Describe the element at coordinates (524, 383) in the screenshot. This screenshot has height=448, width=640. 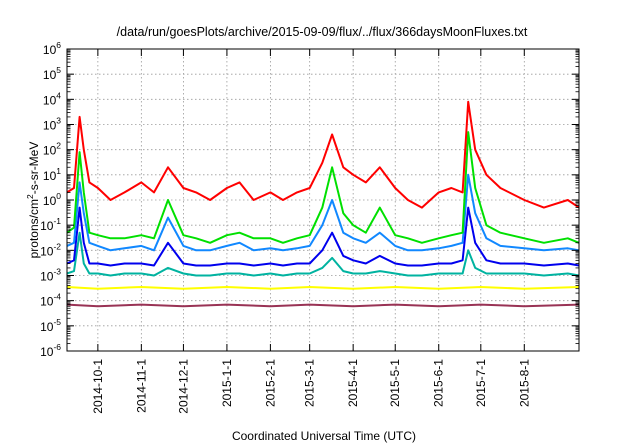
I see `x-tick-label: 2015-8-1` at that location.